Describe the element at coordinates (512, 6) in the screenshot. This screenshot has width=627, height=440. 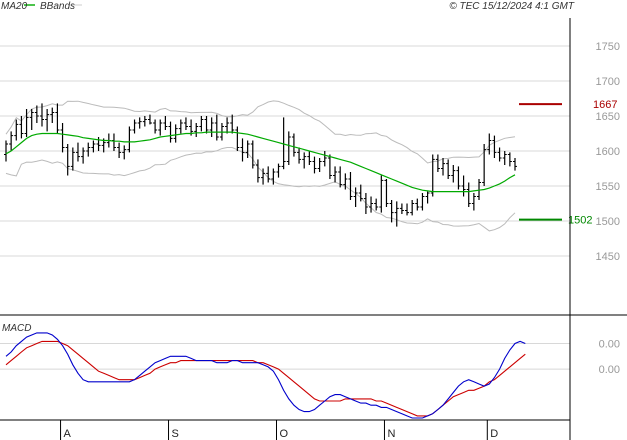
I see `copyright-text: © TEC 15/12/2024 4:1 GMT` at that location.